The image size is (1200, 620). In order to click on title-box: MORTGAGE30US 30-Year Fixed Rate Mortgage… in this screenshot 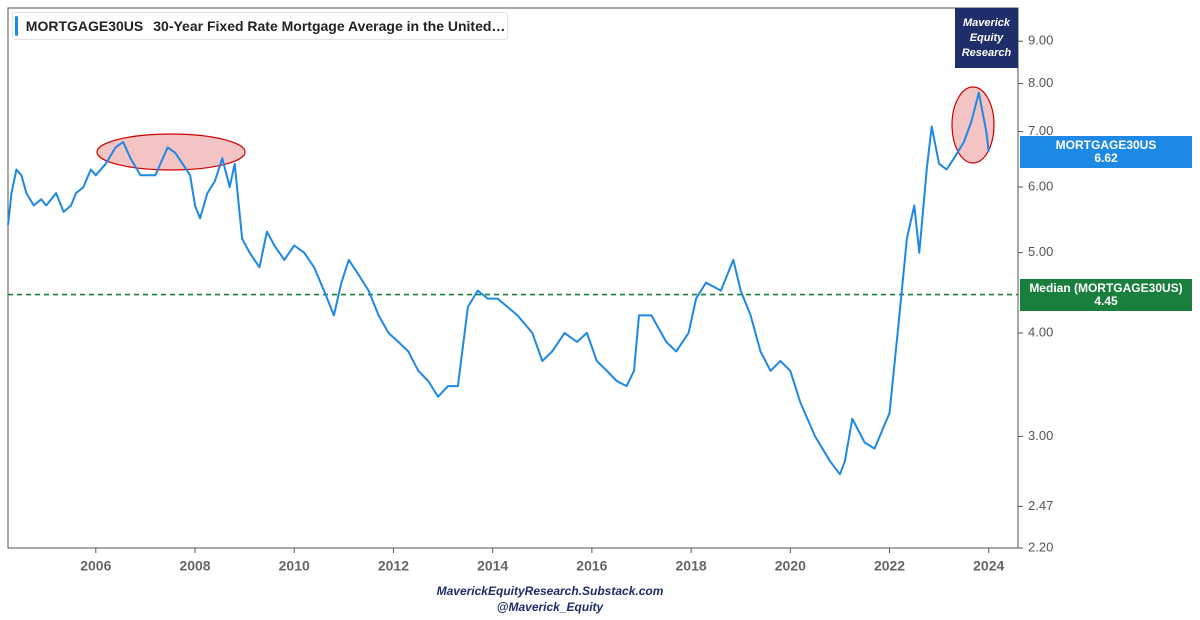, I will do `click(260, 26)`.